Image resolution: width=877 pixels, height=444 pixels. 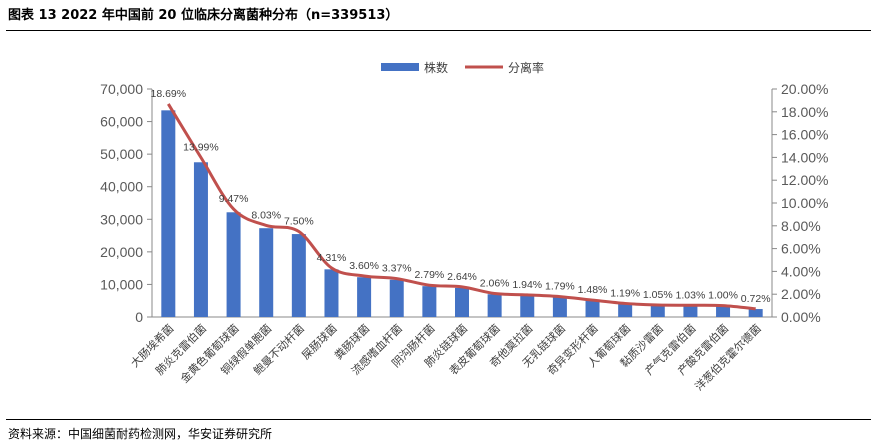 What do you see at coordinates (121, 187) in the screenshot?
I see `y-left-tick-label: 40,000` at bounding box center [121, 187].